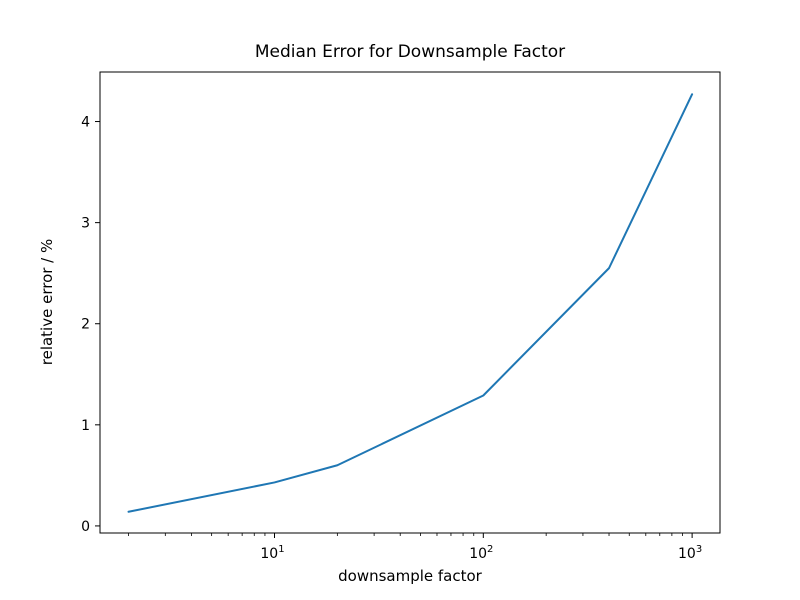  Describe the element at coordinates (85, 527) in the screenshot. I see `y-tick-label: 0` at that location.